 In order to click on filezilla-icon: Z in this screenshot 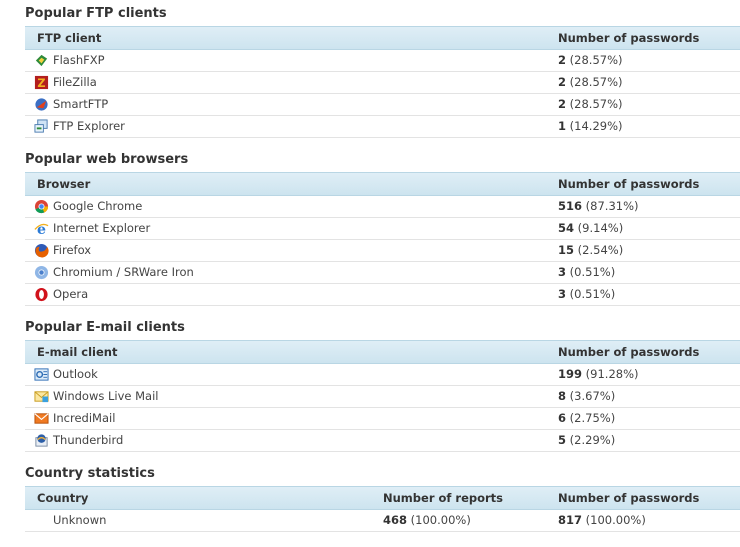, I will do `click(41, 82)`.